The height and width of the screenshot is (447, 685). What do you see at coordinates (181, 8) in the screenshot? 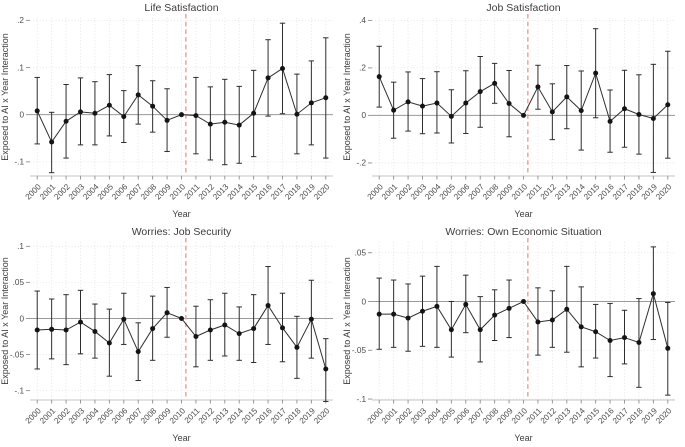
I see `panel-title: Life Satisfaction` at bounding box center [181, 8].